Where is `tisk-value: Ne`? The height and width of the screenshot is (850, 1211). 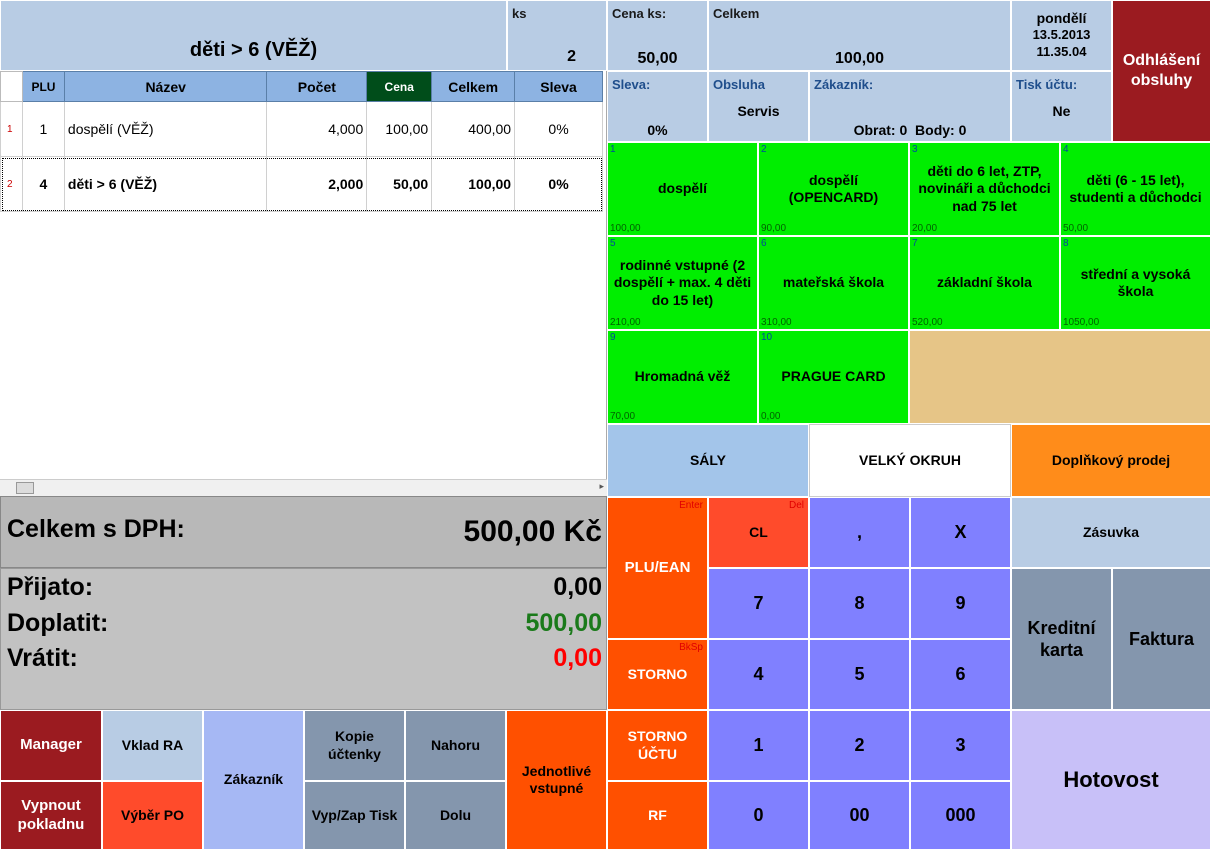 tisk-value: Ne is located at coordinates (1061, 111).